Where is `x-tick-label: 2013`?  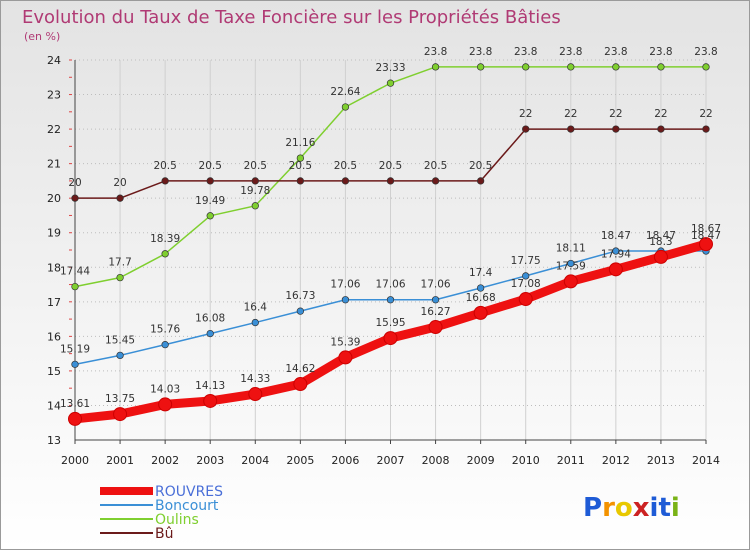
x-tick-label: 2013 is located at coordinates (661, 460).